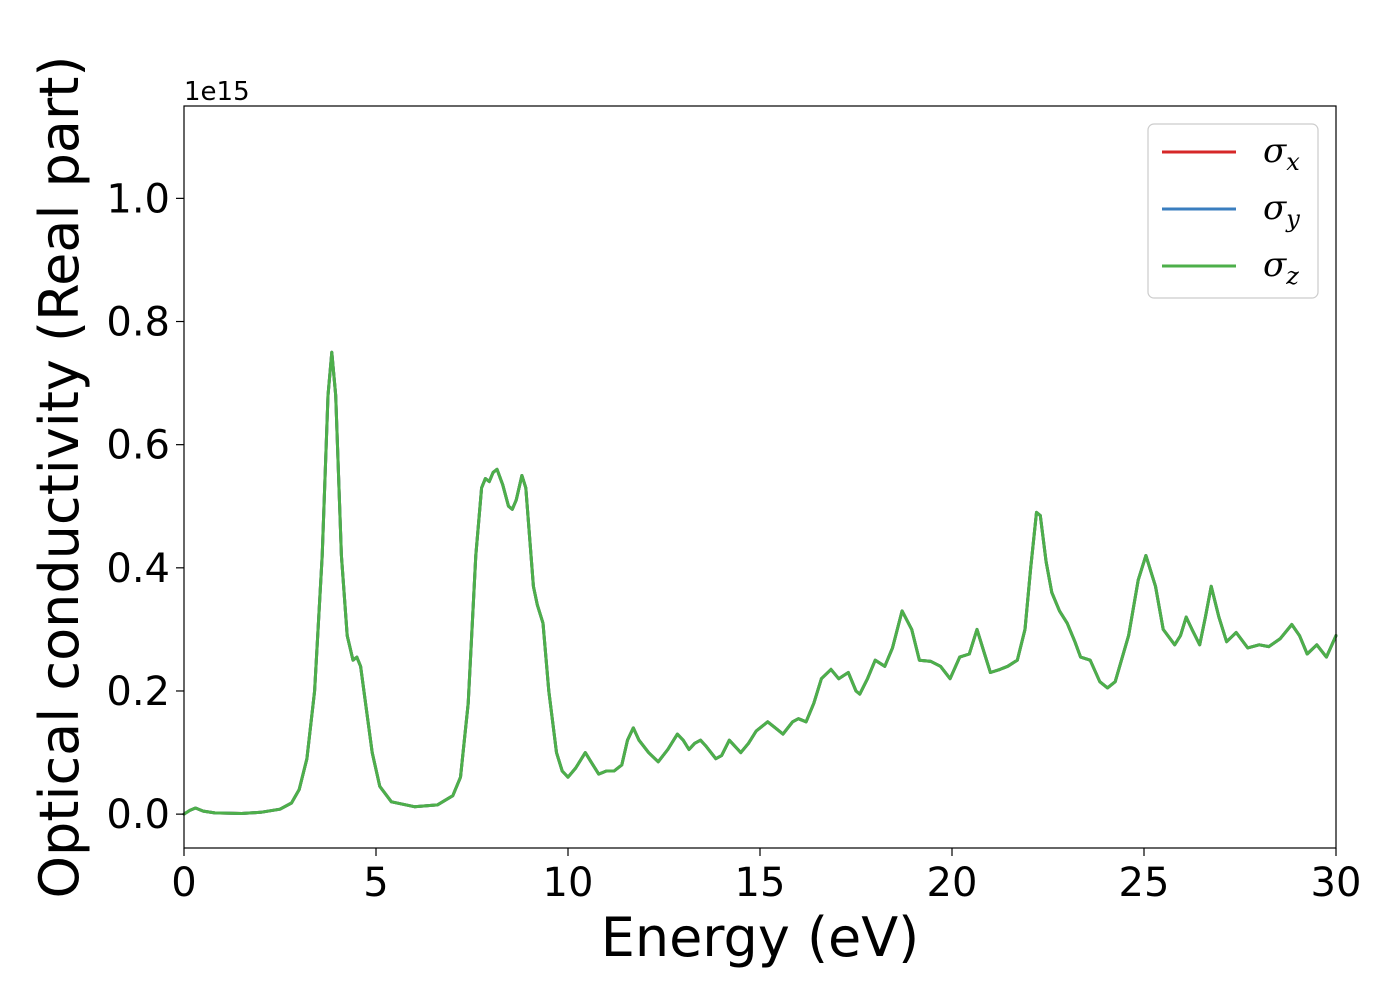 Image resolution: width=1400 pixels, height=1000 pixels. I want to click on y-tick-label: 0.6, so click(138, 446).